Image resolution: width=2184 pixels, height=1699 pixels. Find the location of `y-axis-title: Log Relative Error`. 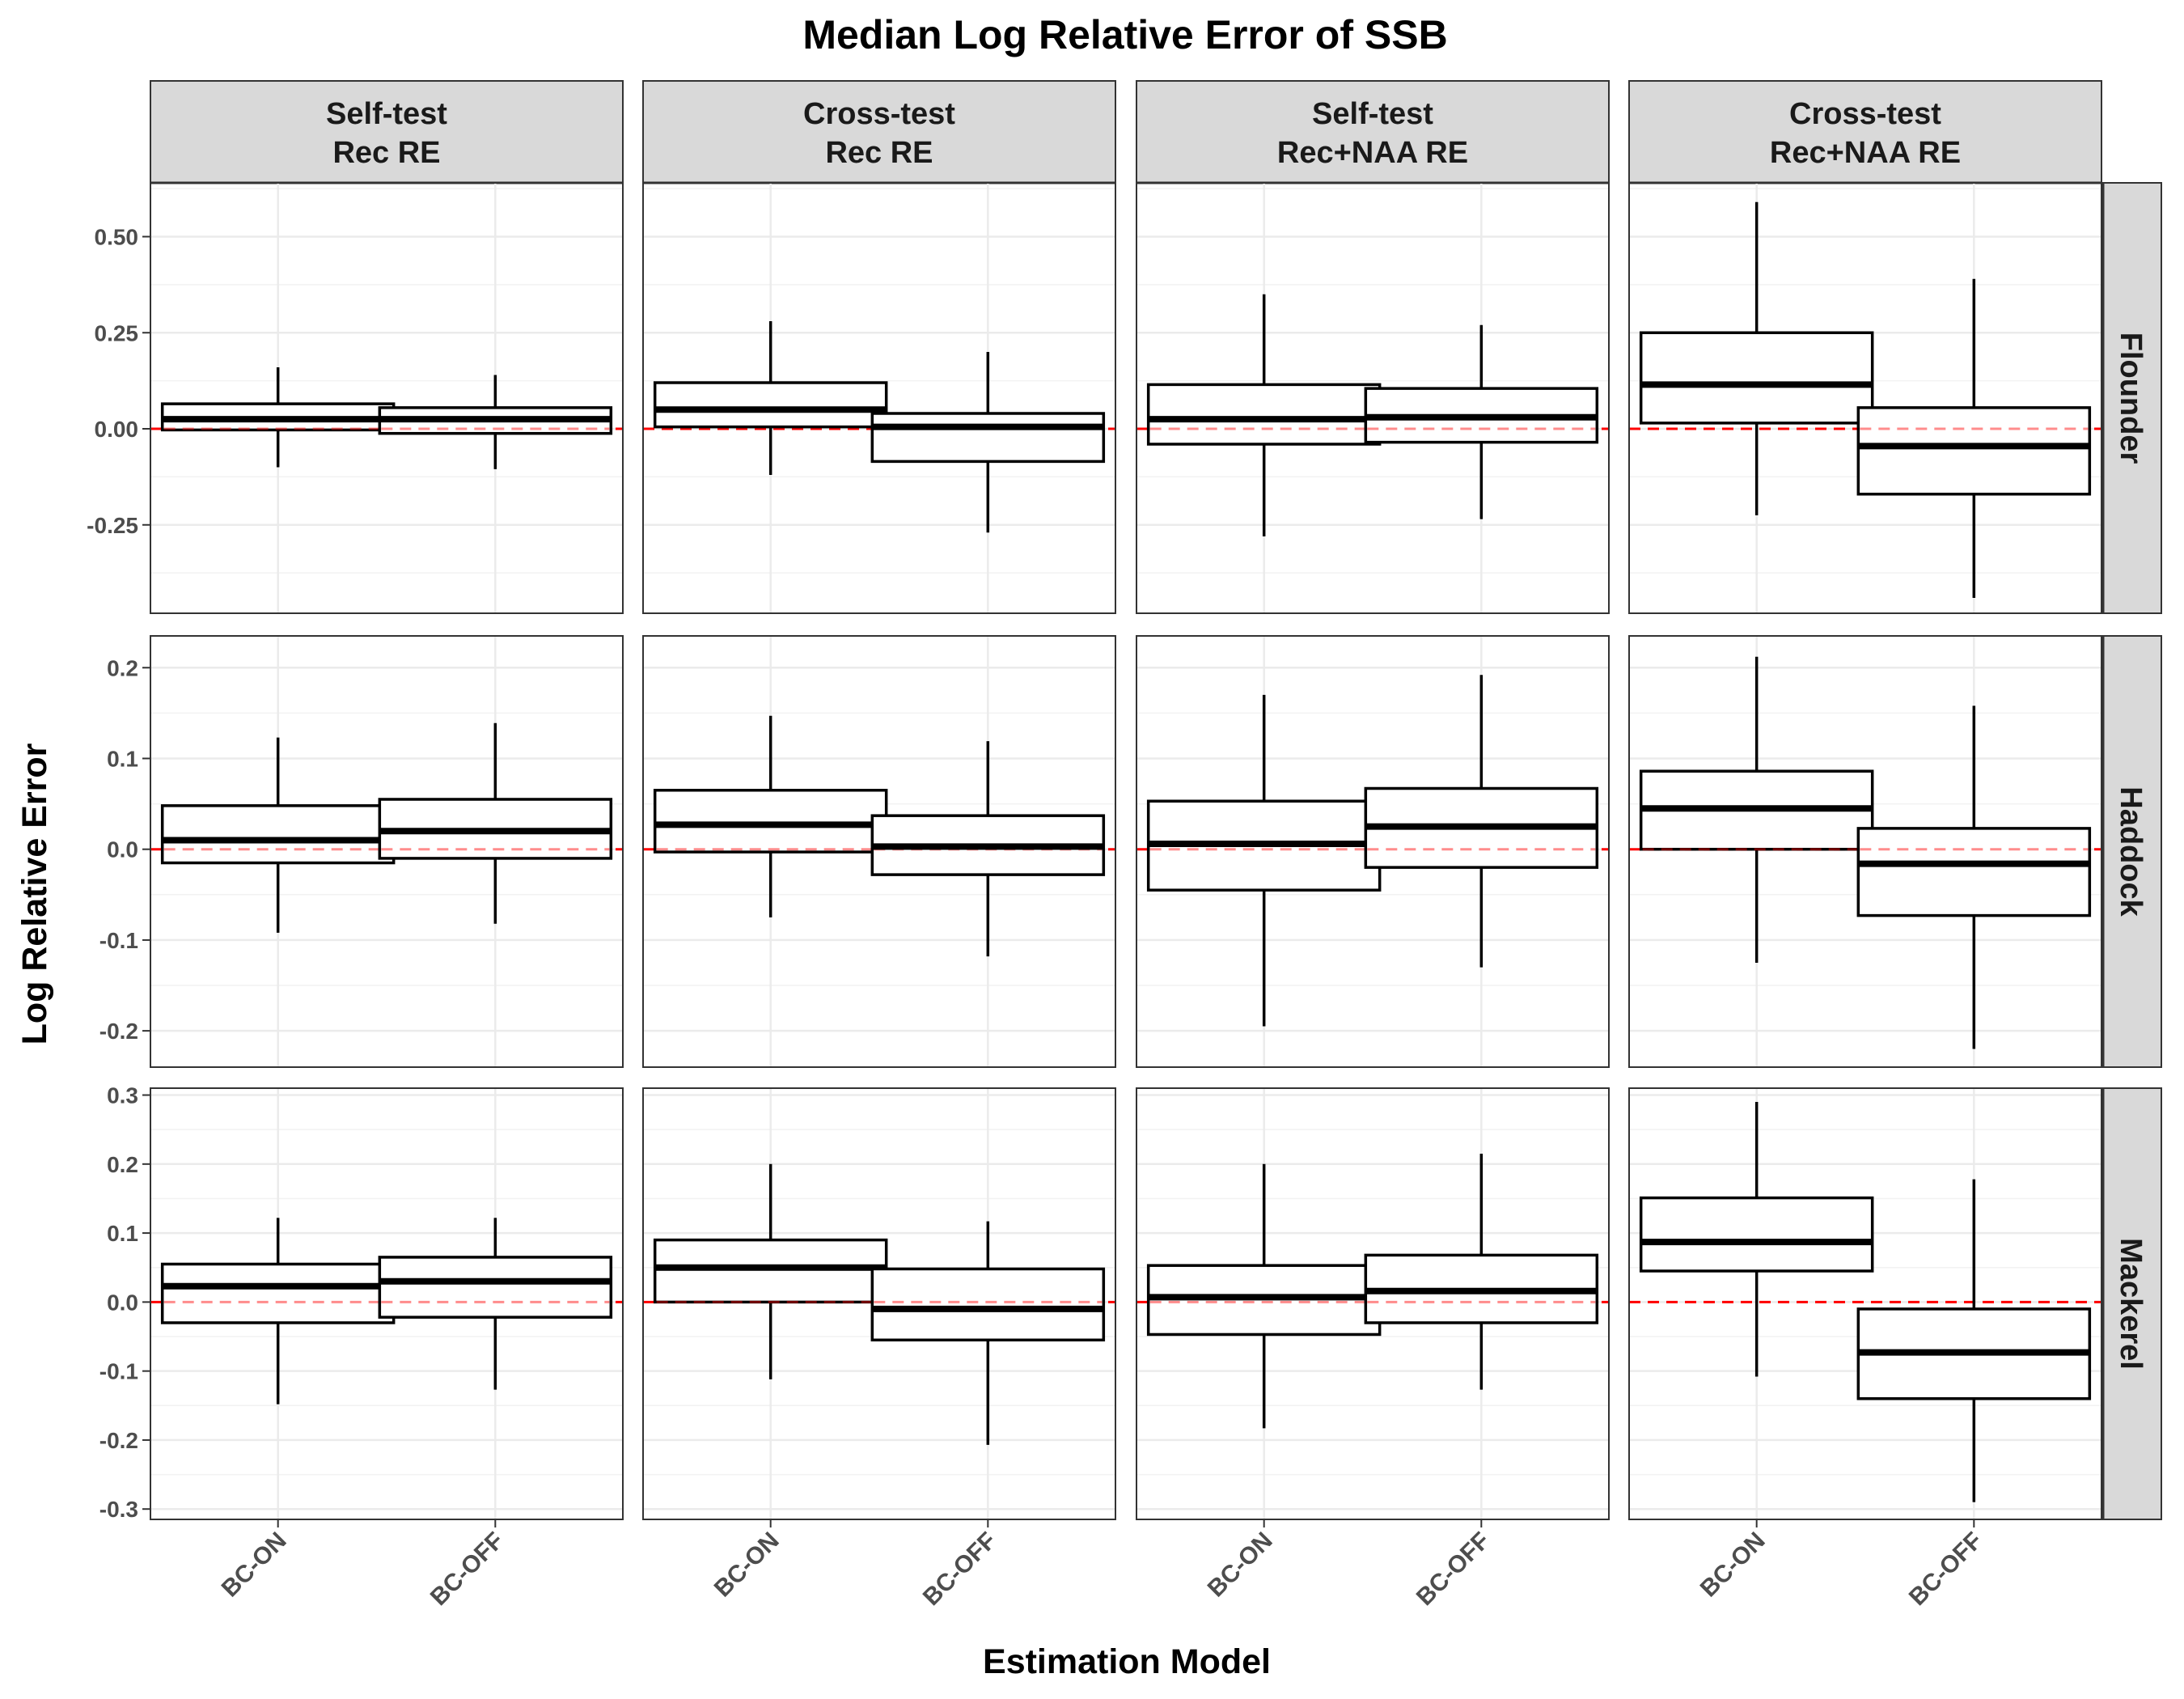

y-axis-title: Log Relative Error is located at coordinates (34, 893).